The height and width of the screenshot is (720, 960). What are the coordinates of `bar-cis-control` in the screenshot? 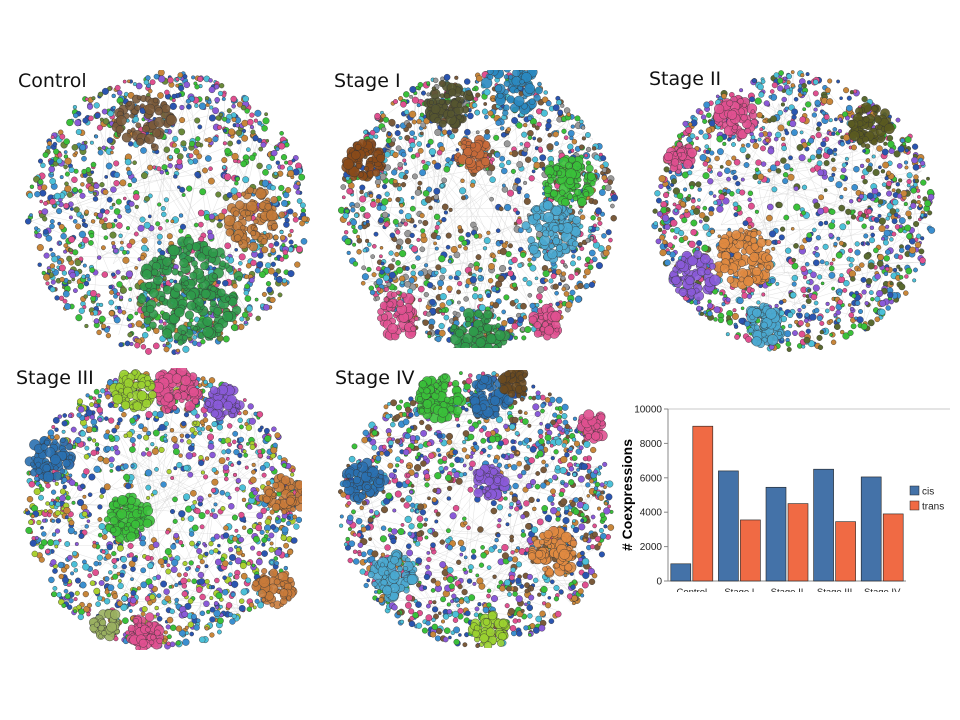 It's located at (681, 572).